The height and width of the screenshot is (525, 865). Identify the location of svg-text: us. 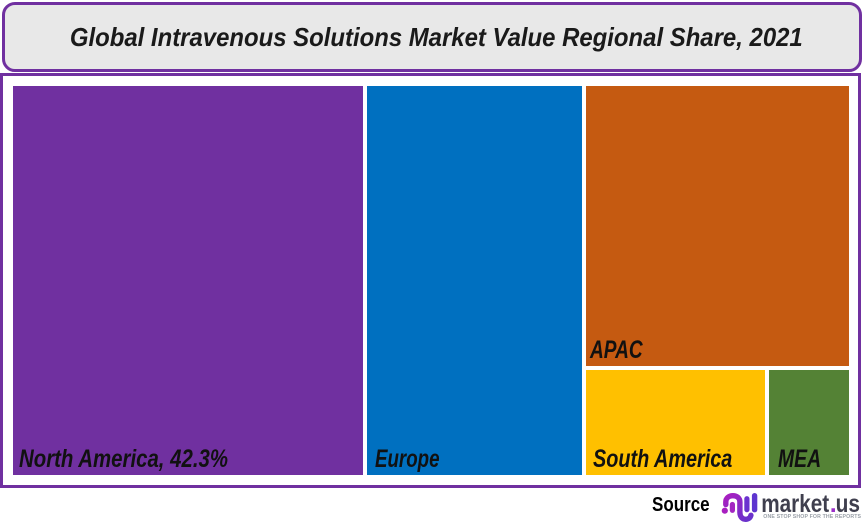
(848, 504).